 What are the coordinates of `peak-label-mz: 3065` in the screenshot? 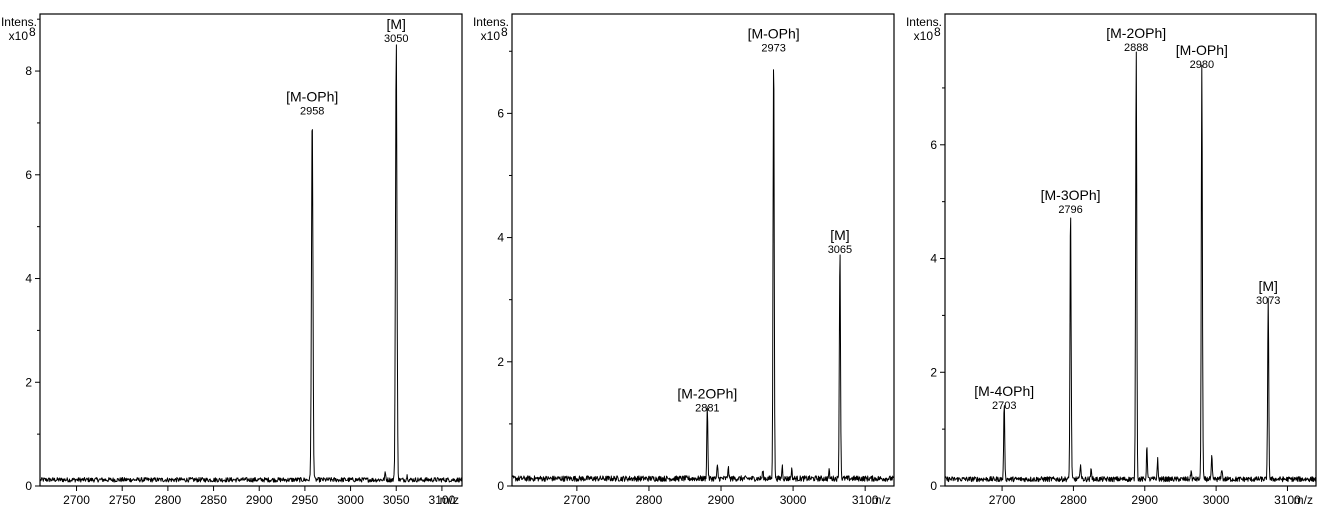 It's located at (840, 250).